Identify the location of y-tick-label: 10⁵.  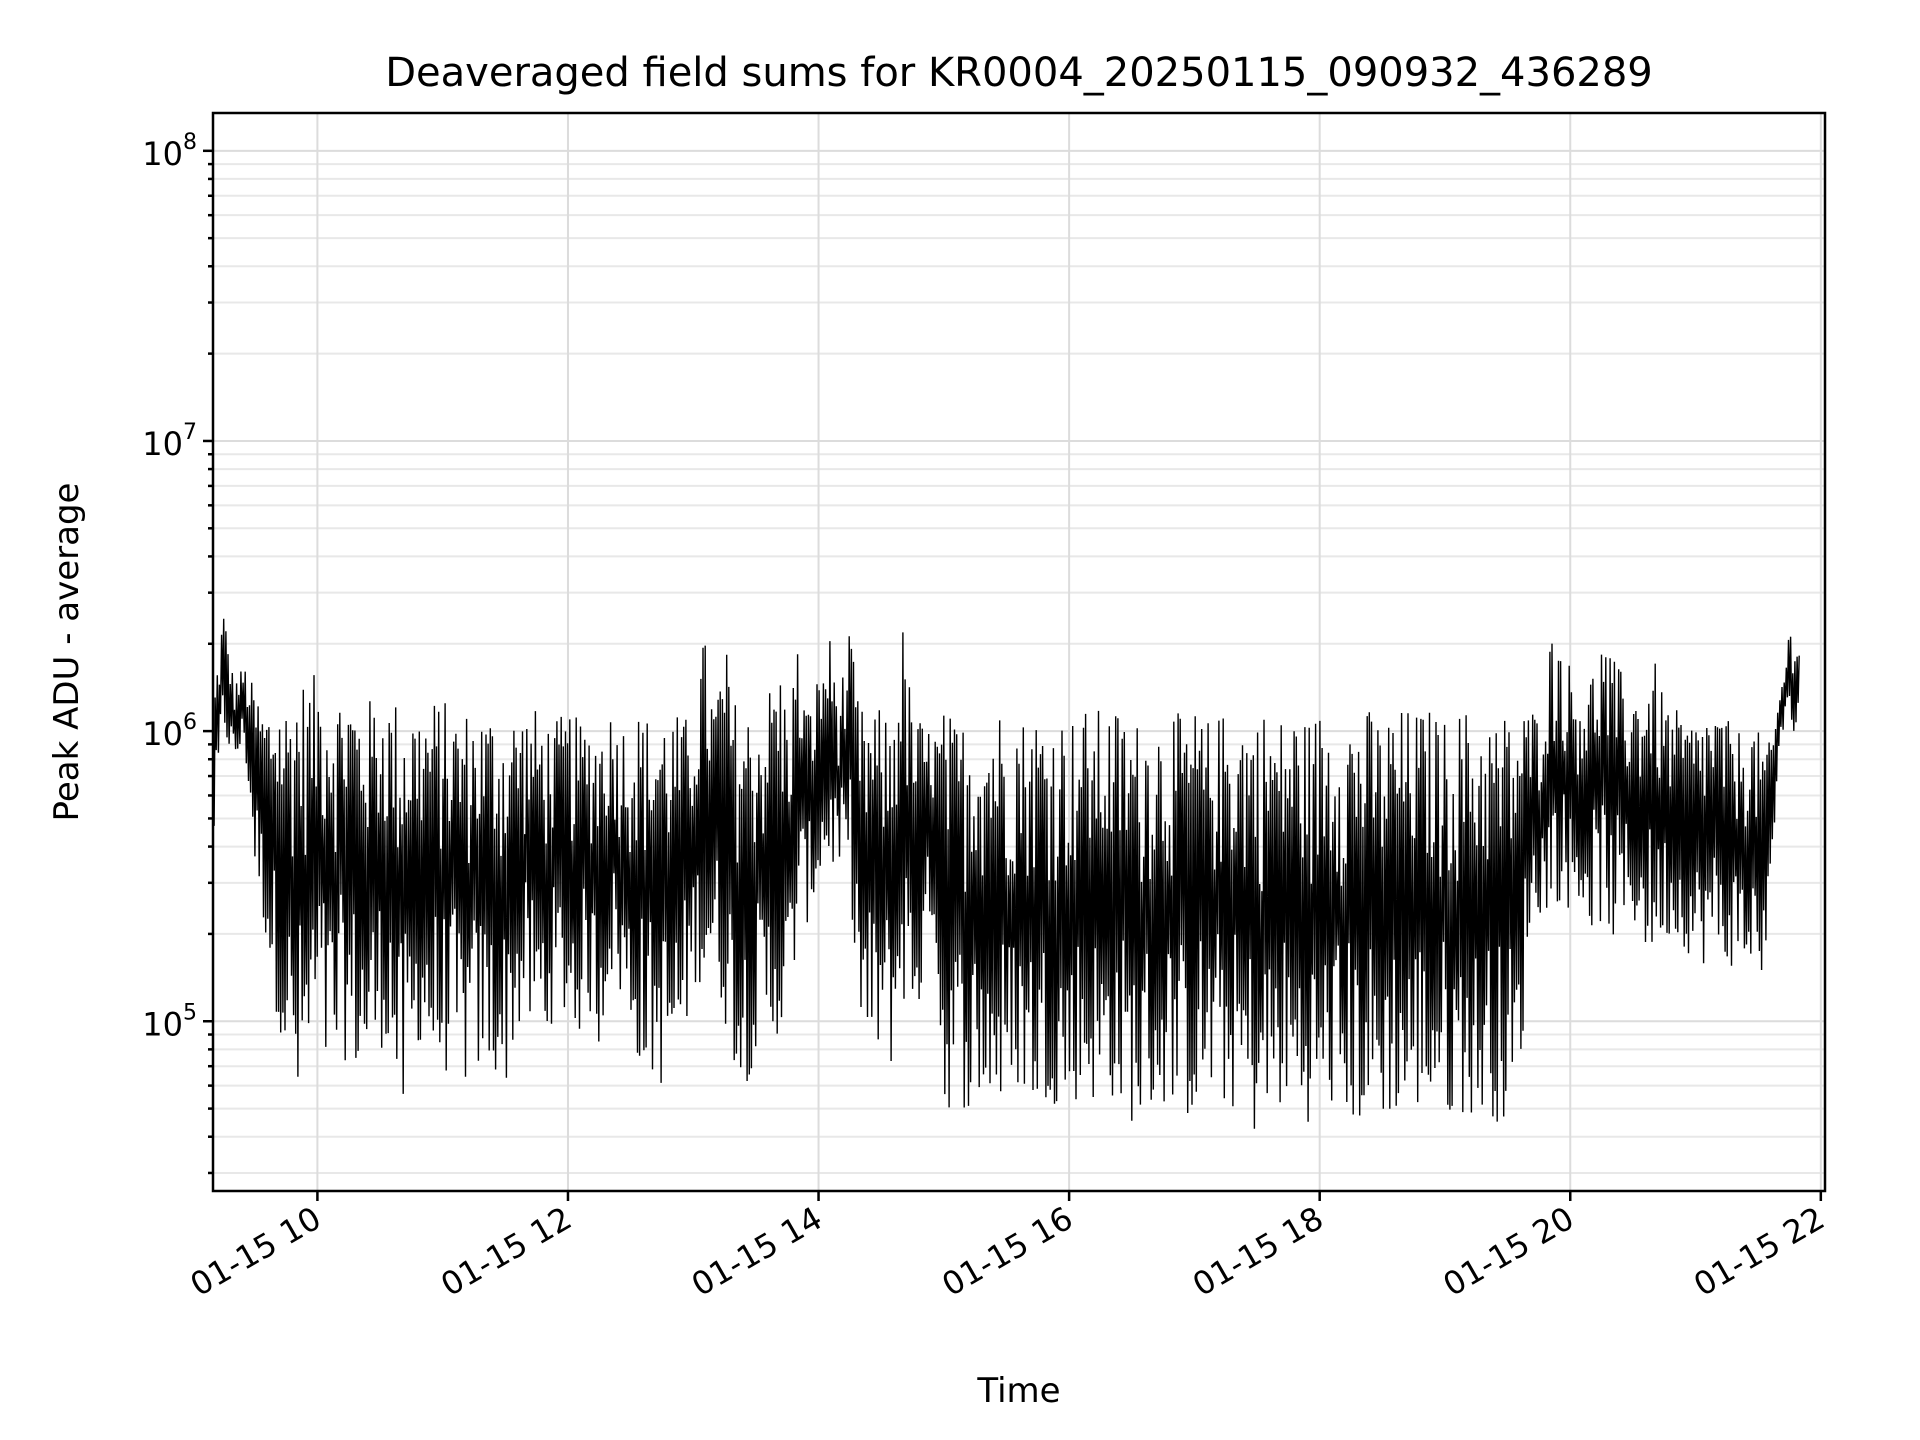
(169, 1021).